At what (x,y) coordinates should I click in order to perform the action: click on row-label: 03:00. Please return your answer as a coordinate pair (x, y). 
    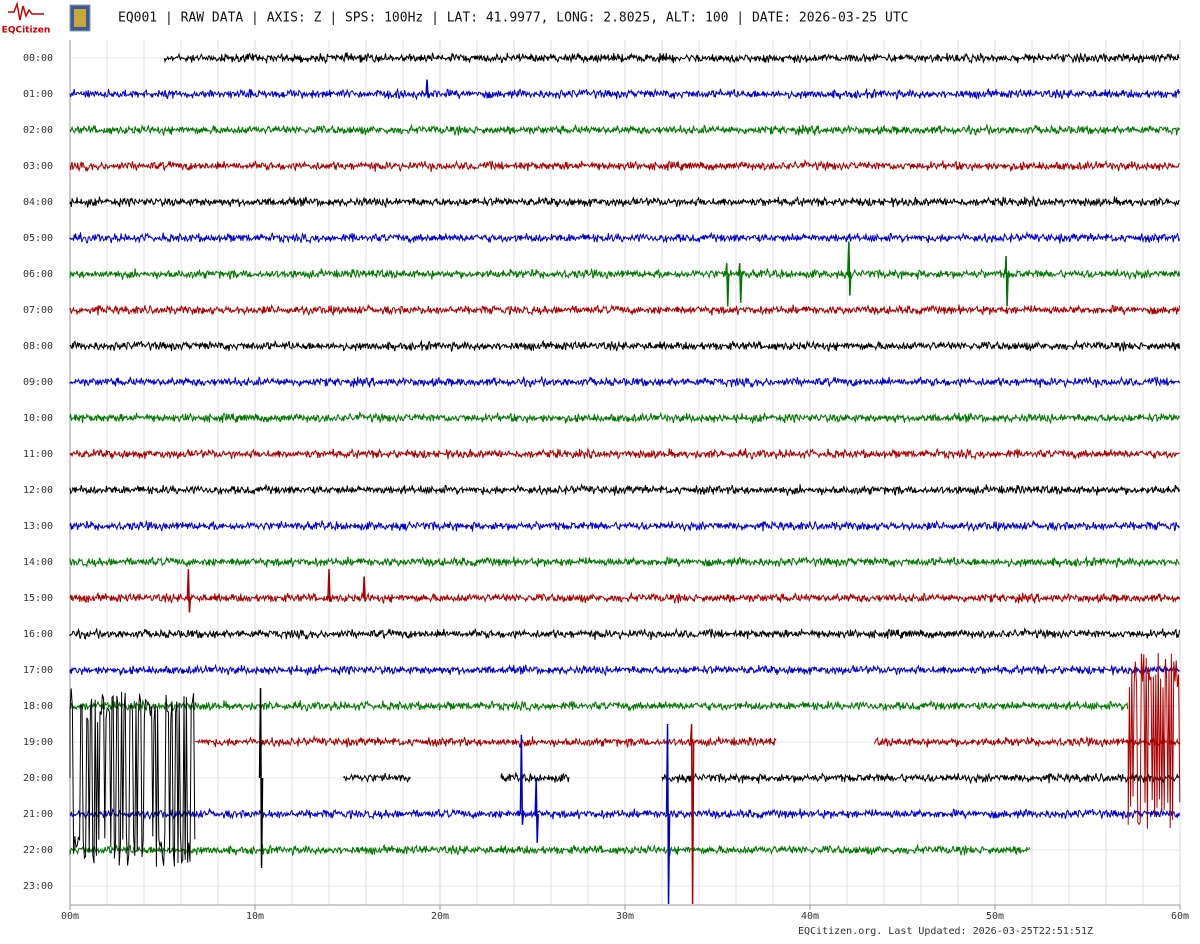
    Looking at the image, I should click on (38, 166).